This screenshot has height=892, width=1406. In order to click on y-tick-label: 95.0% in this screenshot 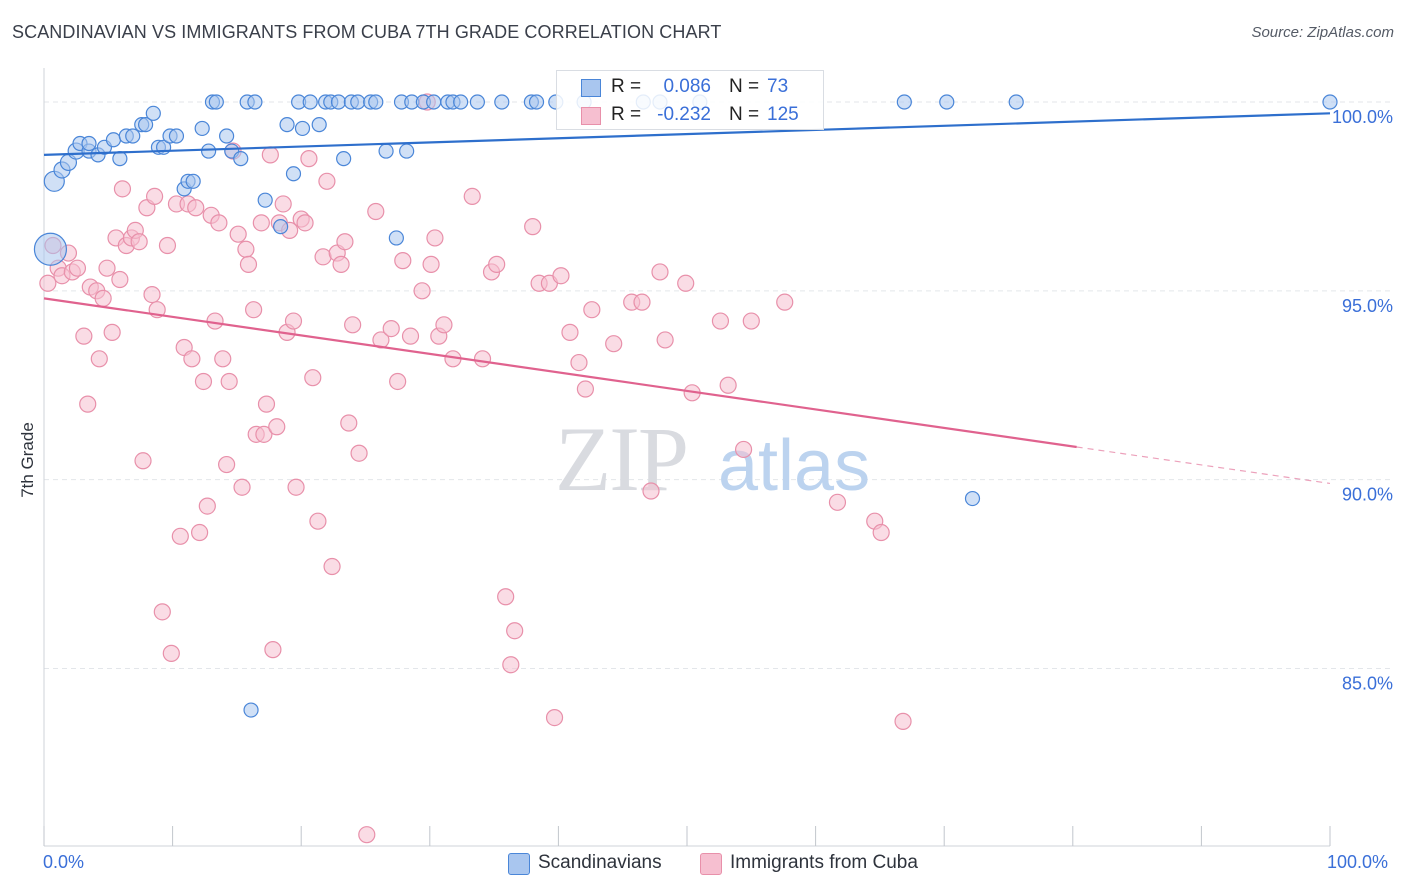, I will do `click(1367, 306)`.